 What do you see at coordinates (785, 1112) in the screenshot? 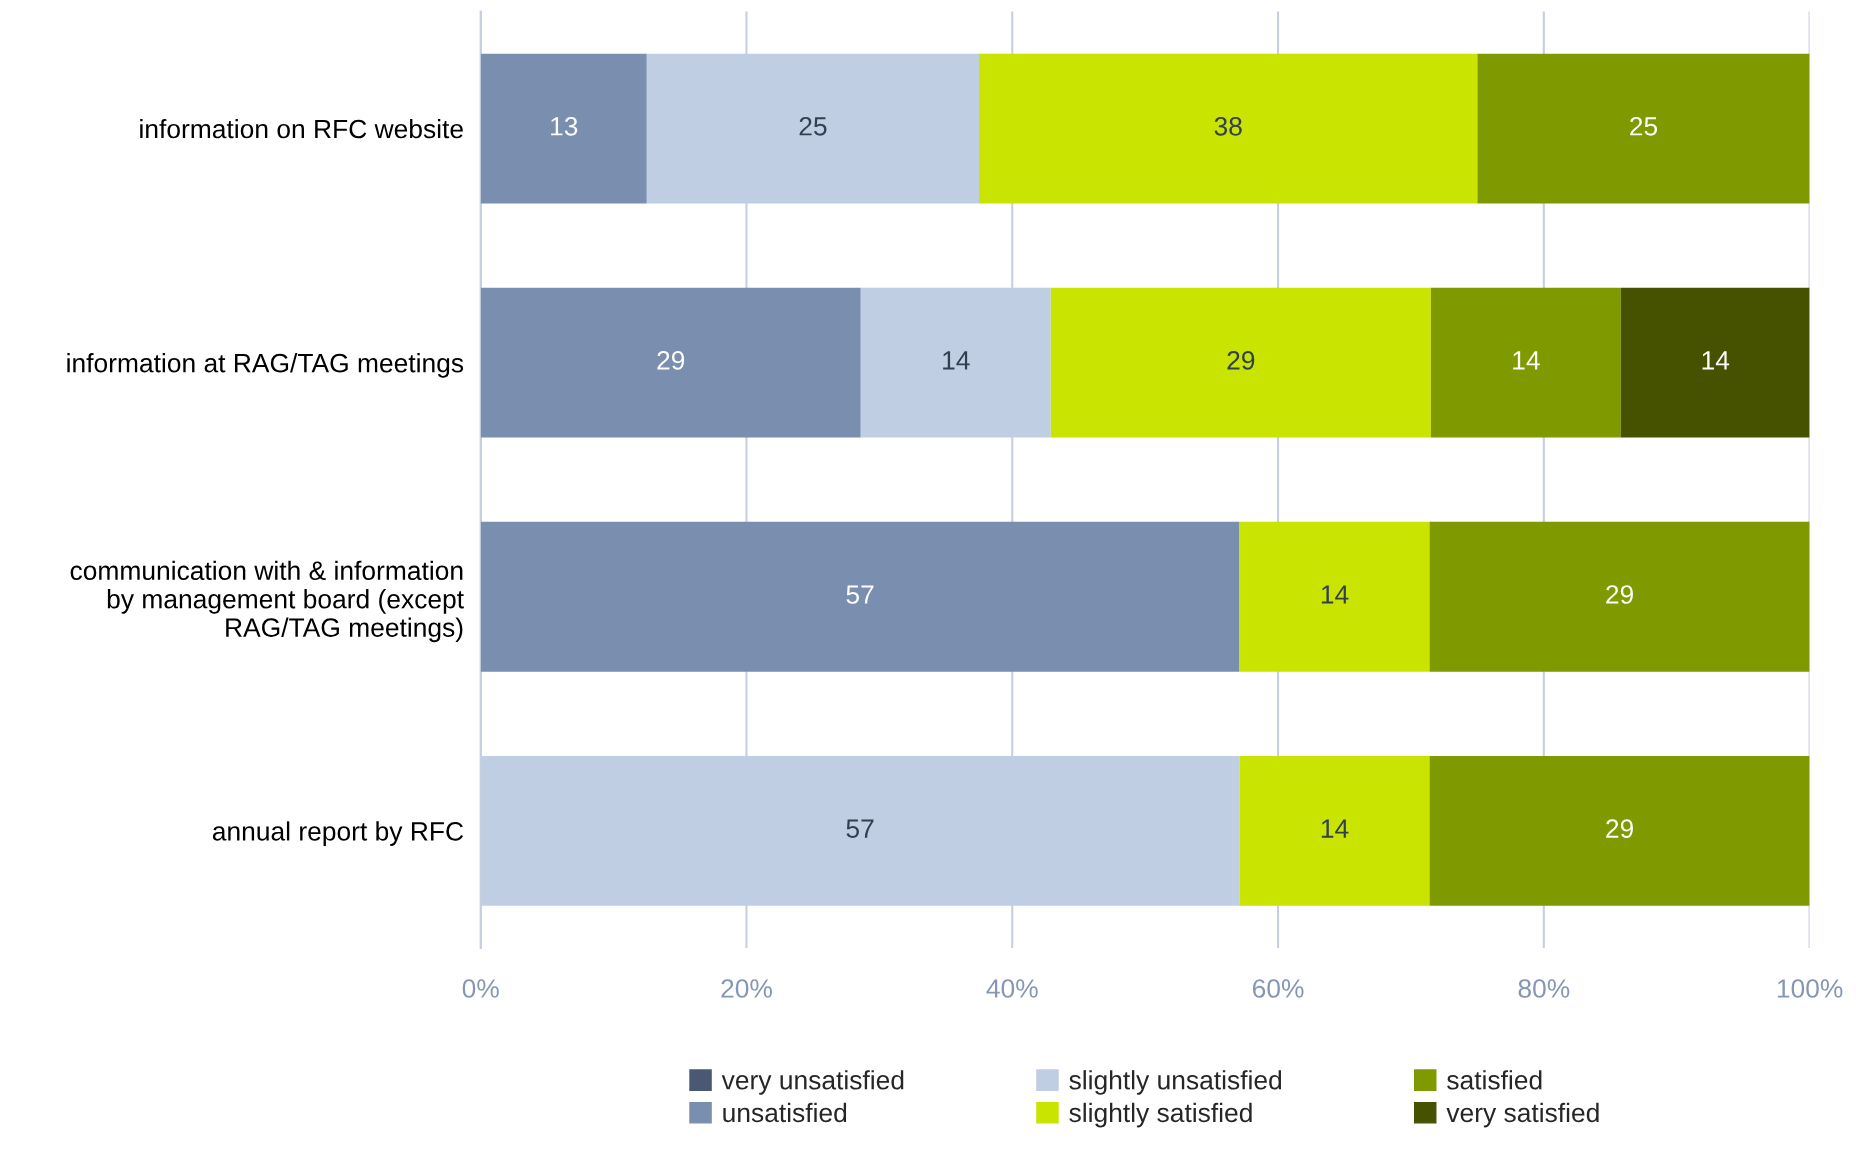
I see `legend-label: unsatisfied` at bounding box center [785, 1112].